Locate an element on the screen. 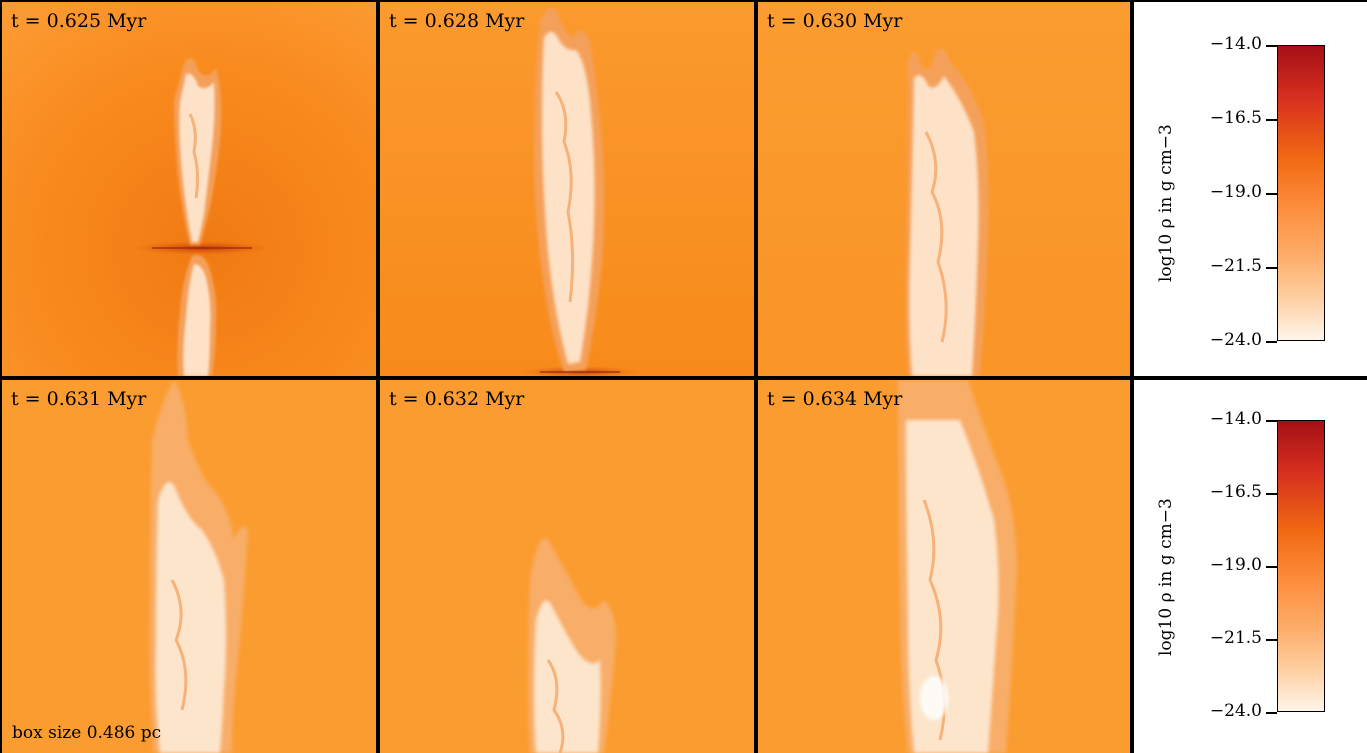 The height and width of the screenshot is (753, 1367). snapshot-panel-3: t = 0.630 Myr is located at coordinates (944, 189).